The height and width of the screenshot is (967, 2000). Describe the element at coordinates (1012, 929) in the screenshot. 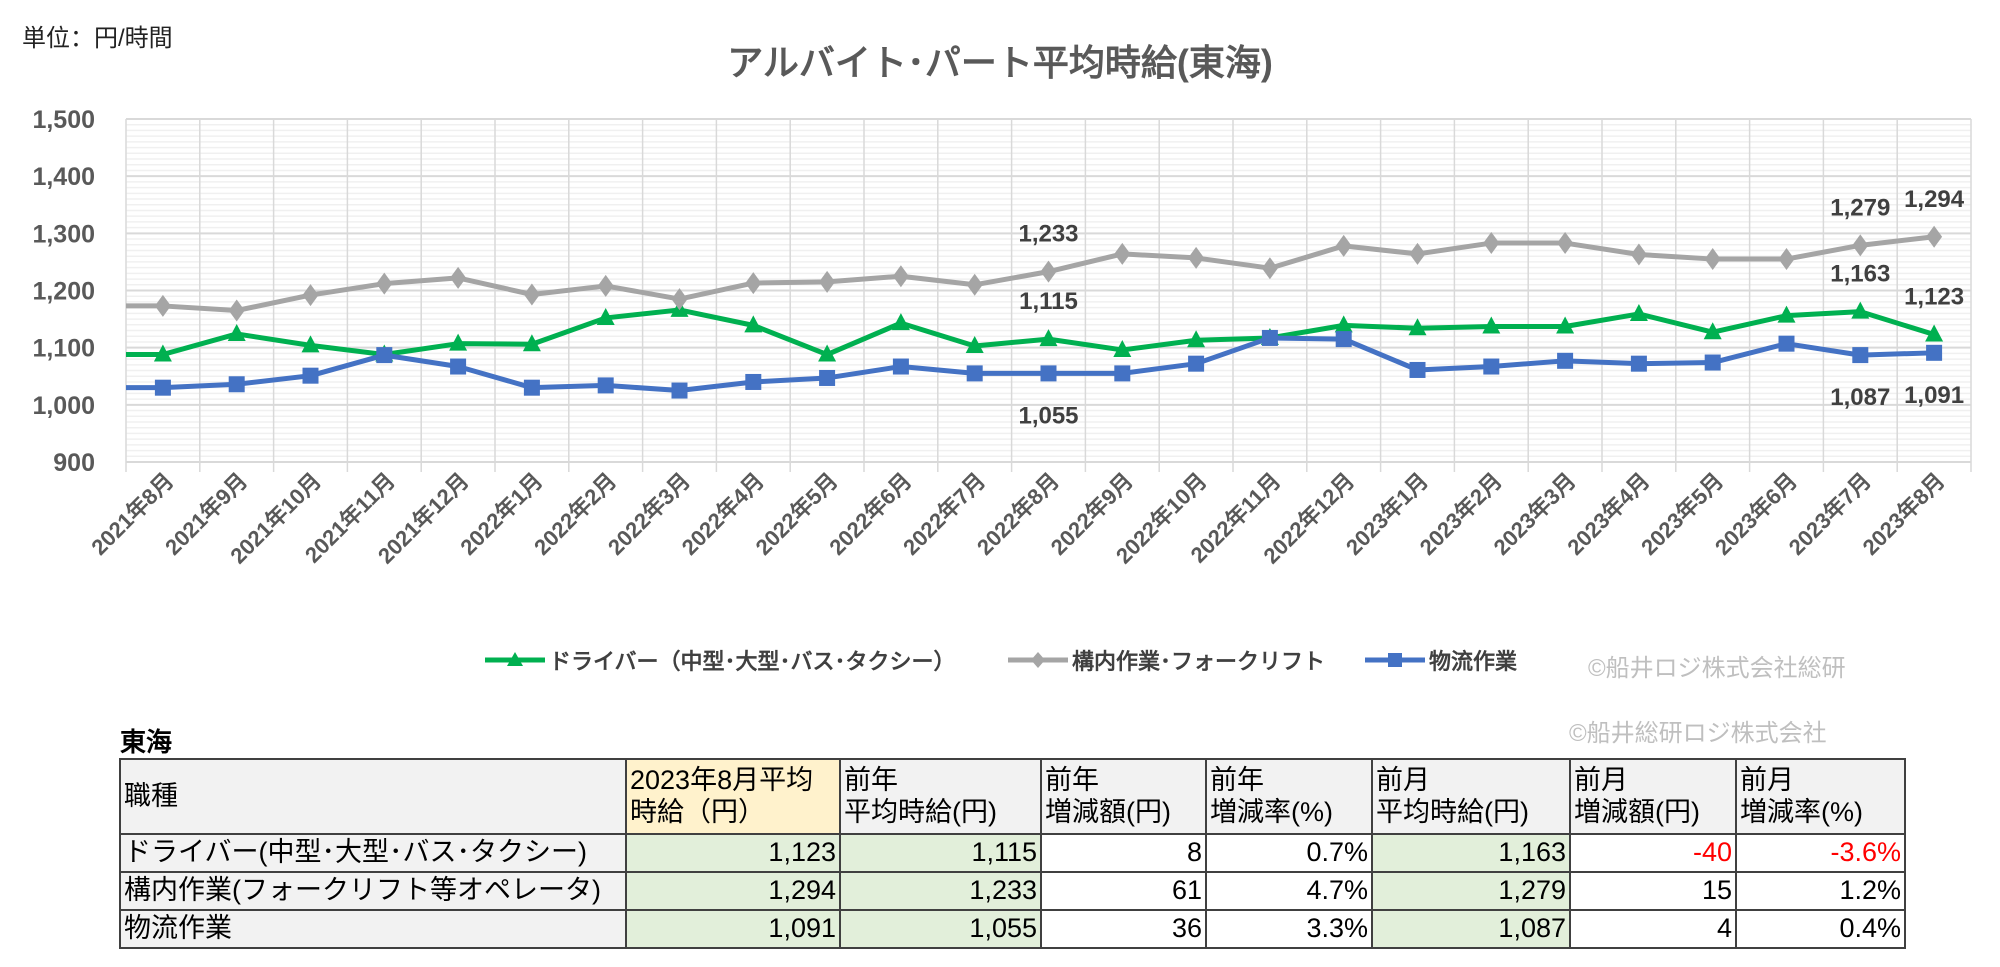

I see `table-row: 物流作業 1,091 1,055 36 3.3% 1,087 4 0.4%` at that location.